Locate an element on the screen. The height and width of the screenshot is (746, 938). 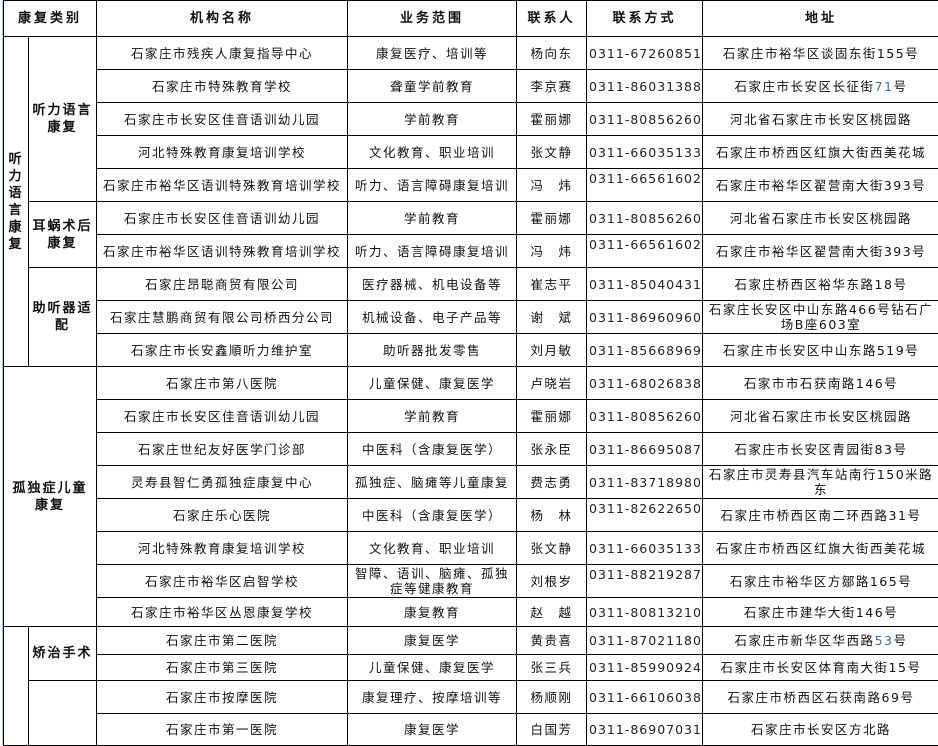
institution-name: 石家庄市第三医院 is located at coordinates (222, 668).